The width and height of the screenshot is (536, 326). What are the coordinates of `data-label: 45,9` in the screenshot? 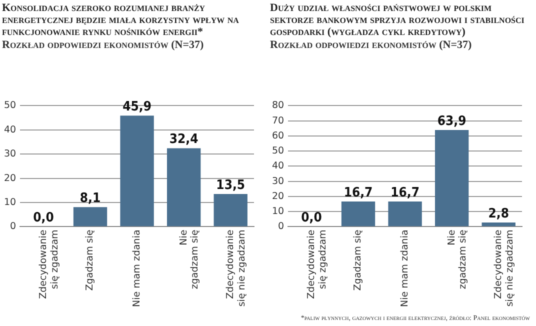 It's located at (137, 107).